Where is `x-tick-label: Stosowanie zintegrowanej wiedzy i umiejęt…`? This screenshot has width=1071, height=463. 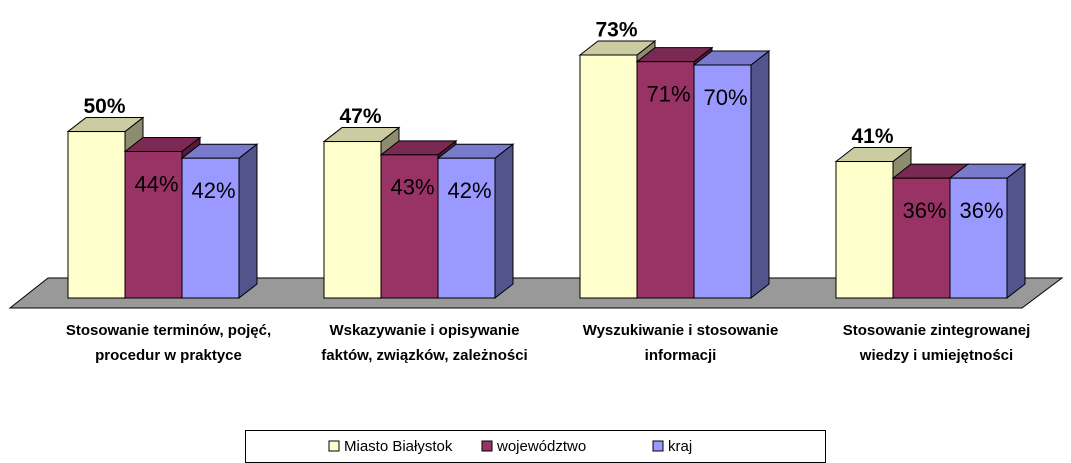
x-tick-label: Stosowanie zintegrowanej wiedzy i umiejęt… is located at coordinates (937, 343).